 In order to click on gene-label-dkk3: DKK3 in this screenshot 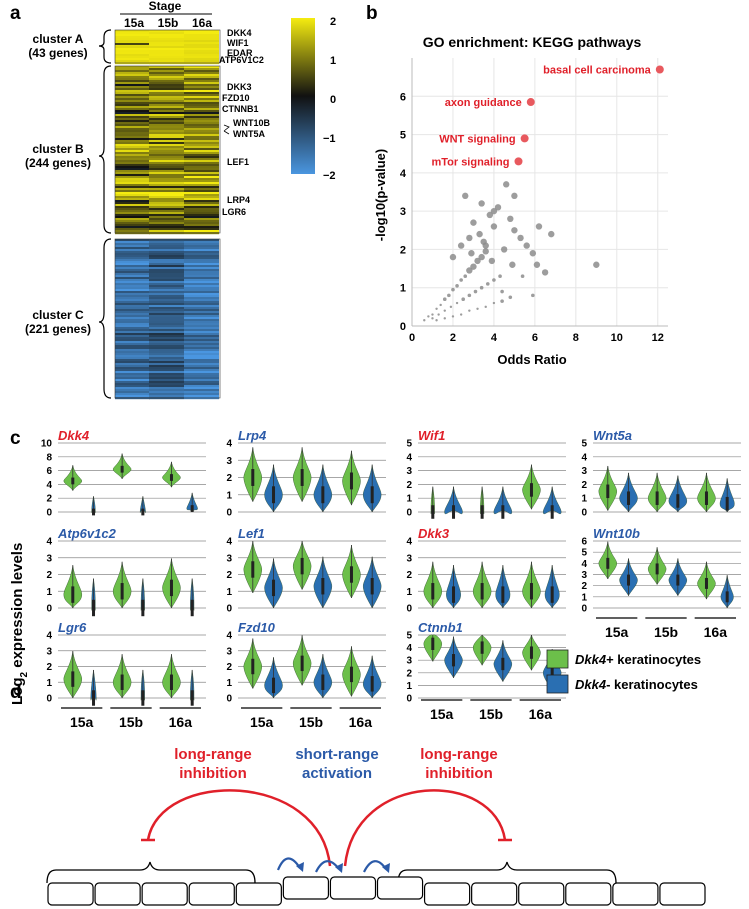, I will do `click(239, 87)`.